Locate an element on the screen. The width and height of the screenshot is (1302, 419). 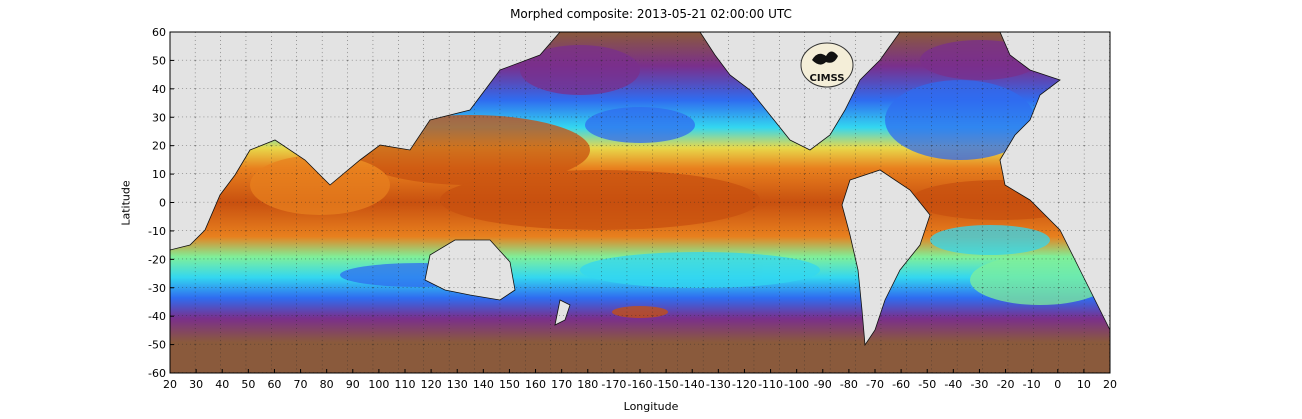
x-tick-label: -130 is located at coordinates (718, 384).